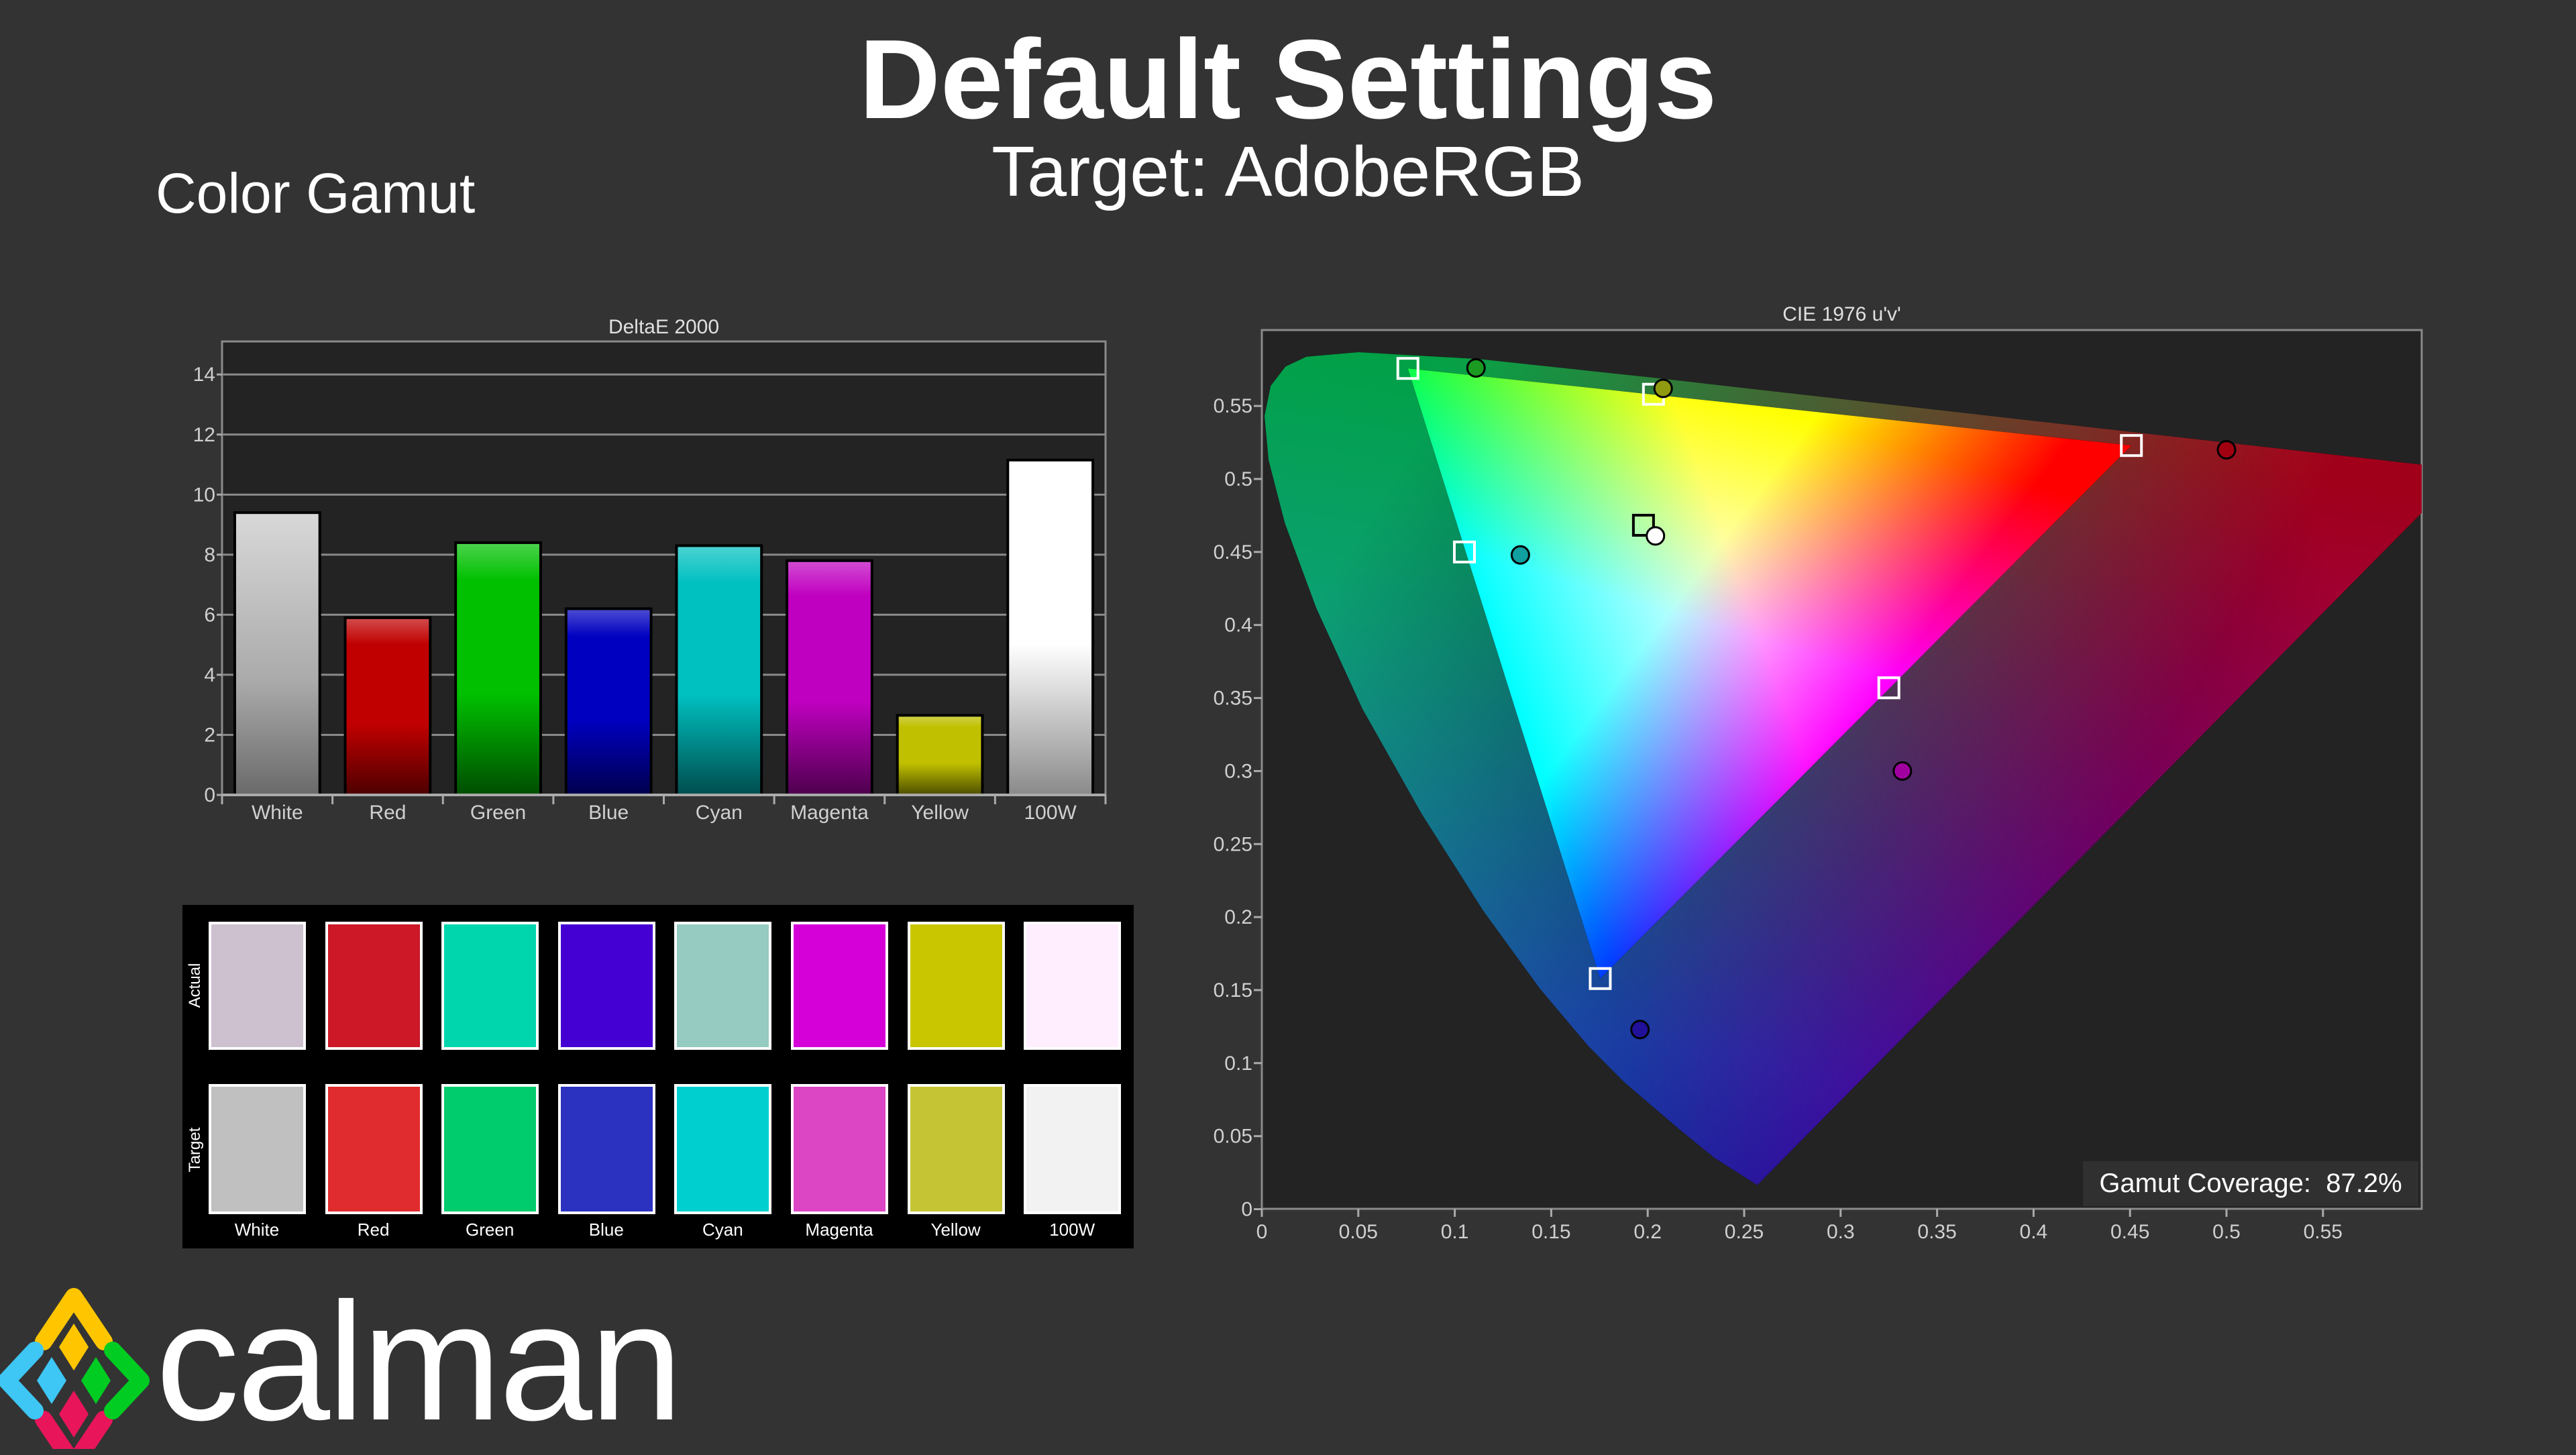  I want to click on x-tick-label: 0.35, so click(1936, 1232).